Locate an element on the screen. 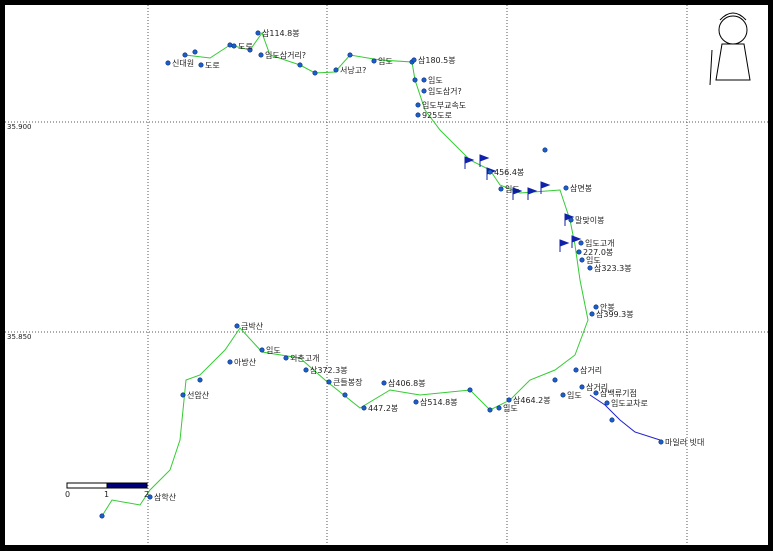 The width and height of the screenshot is (773, 551). waypoint-label: 삼406.8봉 is located at coordinates (407, 383).